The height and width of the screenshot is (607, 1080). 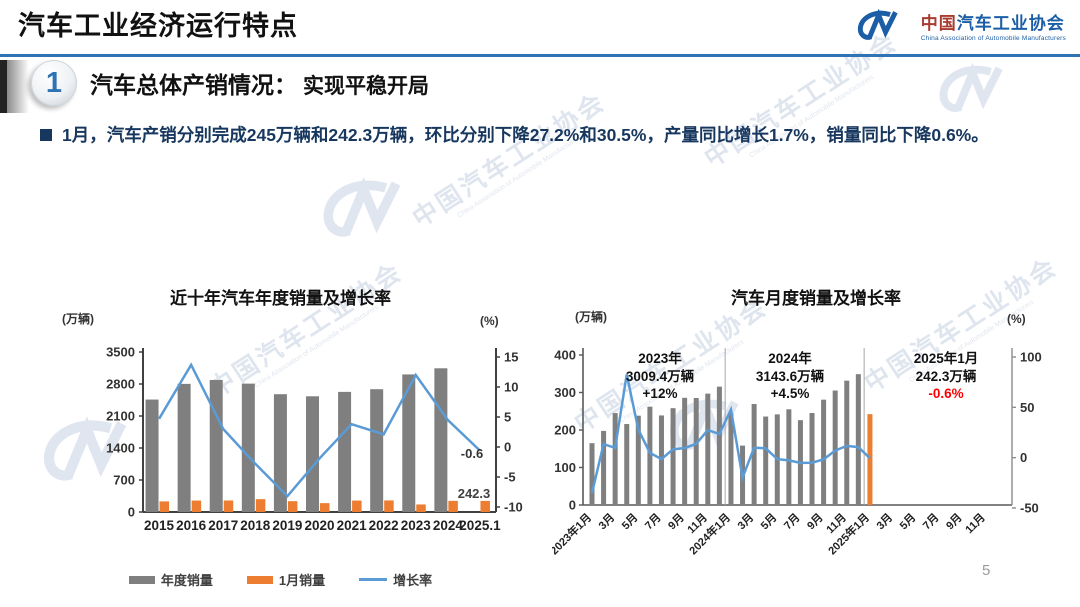 I want to click on svg-text: 3500, so click(x=120, y=352).